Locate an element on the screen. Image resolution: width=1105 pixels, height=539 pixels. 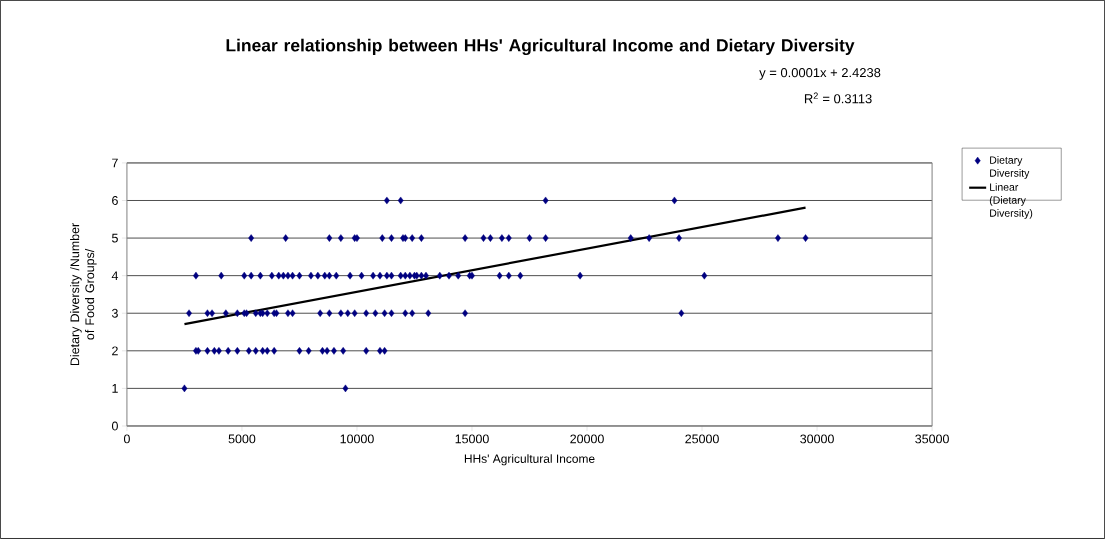
y-axis-title: Dietary Diversity /Number of Food Groups/ is located at coordinates (83, 294).